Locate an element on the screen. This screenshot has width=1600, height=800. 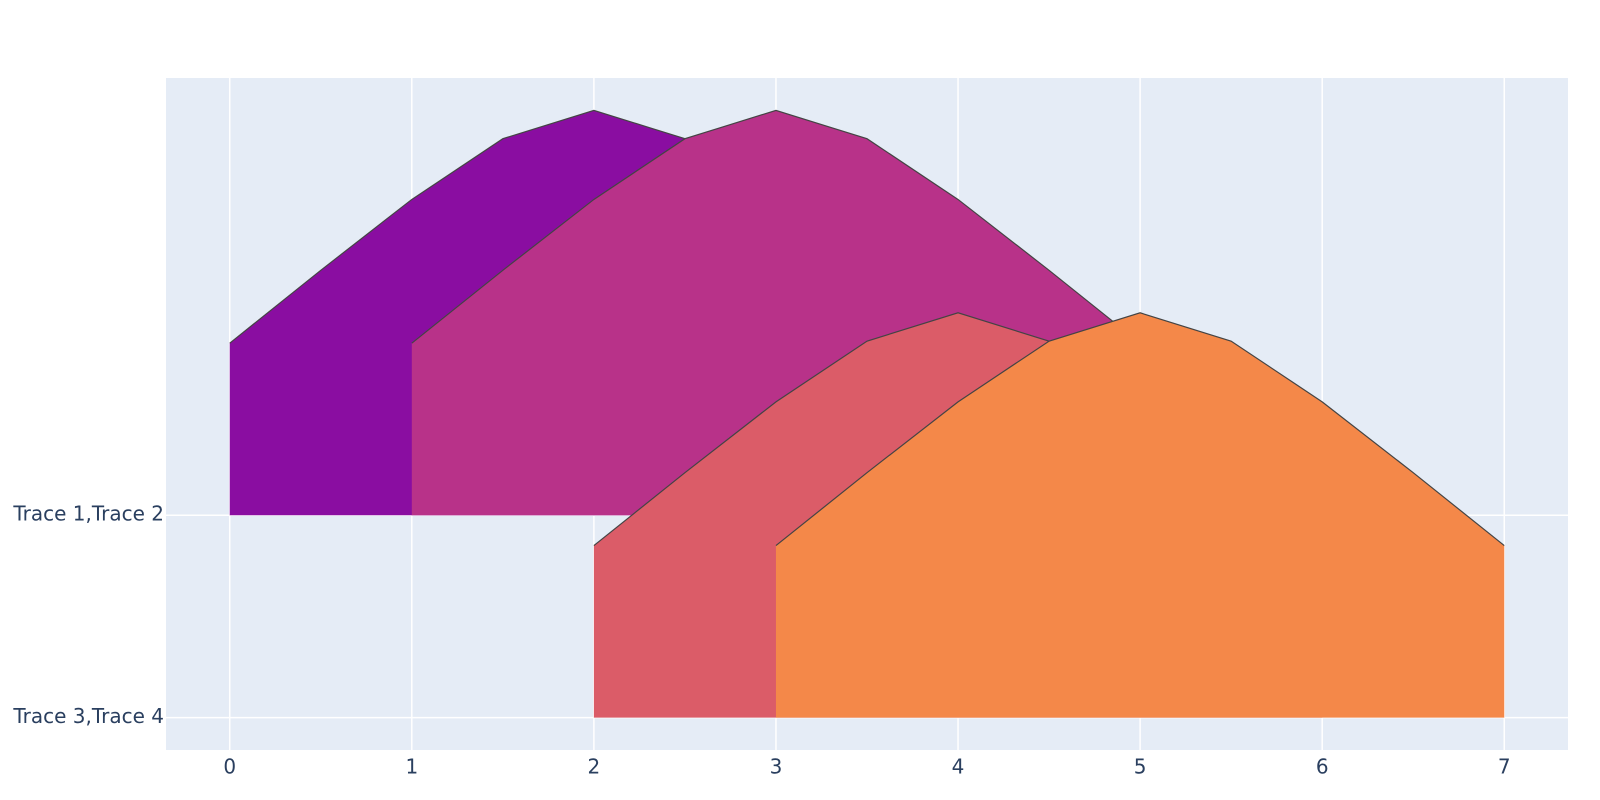
y-tick-label: Trace 3,Trace 4 is located at coordinates (88, 716).